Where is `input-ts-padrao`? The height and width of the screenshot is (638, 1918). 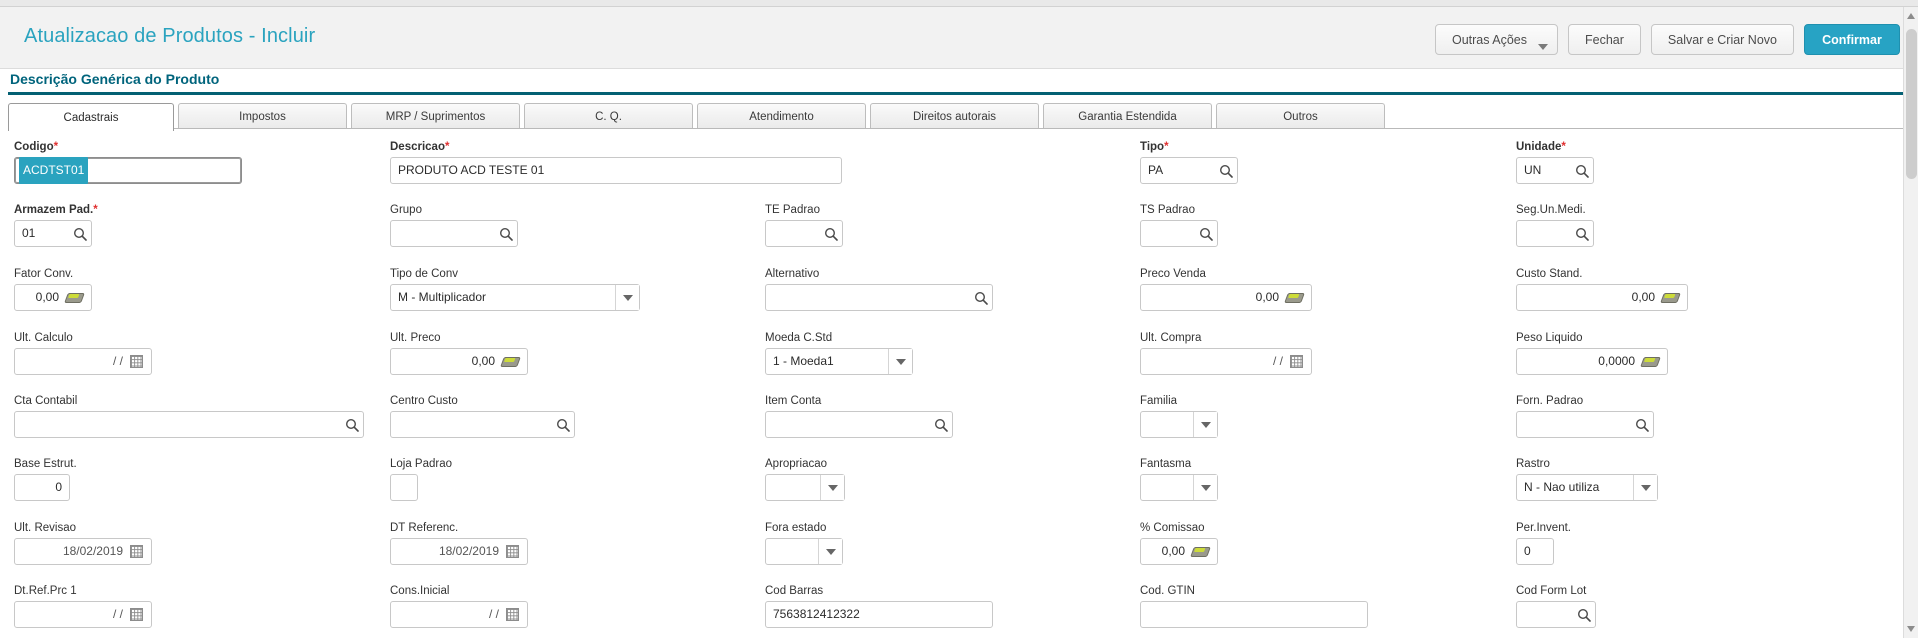 input-ts-padrao is located at coordinates (1179, 233).